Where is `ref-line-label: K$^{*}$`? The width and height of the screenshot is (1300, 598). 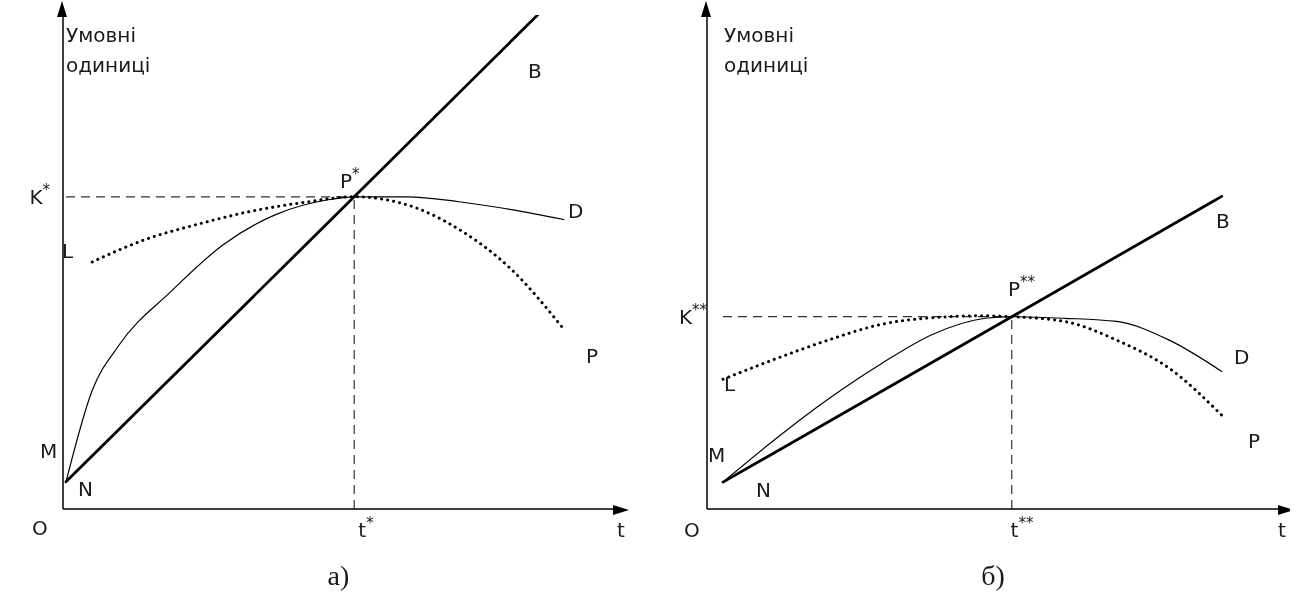
ref-line-label: K$^{*}$ is located at coordinates (40, 194).